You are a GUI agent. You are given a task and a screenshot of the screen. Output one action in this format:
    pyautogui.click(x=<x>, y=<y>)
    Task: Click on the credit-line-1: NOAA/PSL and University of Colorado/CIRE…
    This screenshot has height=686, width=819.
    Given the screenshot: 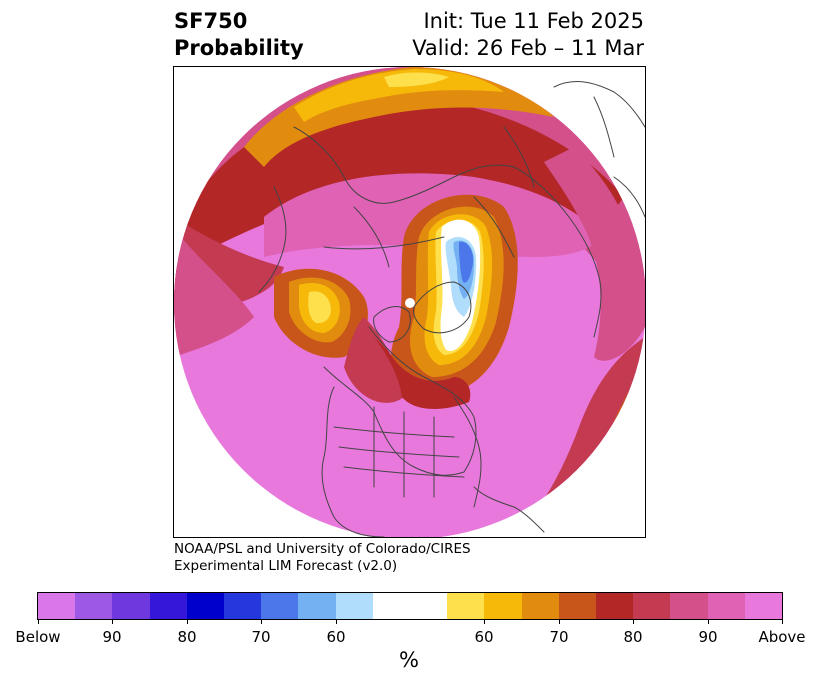 What is the action you would take?
    pyautogui.click(x=322, y=549)
    